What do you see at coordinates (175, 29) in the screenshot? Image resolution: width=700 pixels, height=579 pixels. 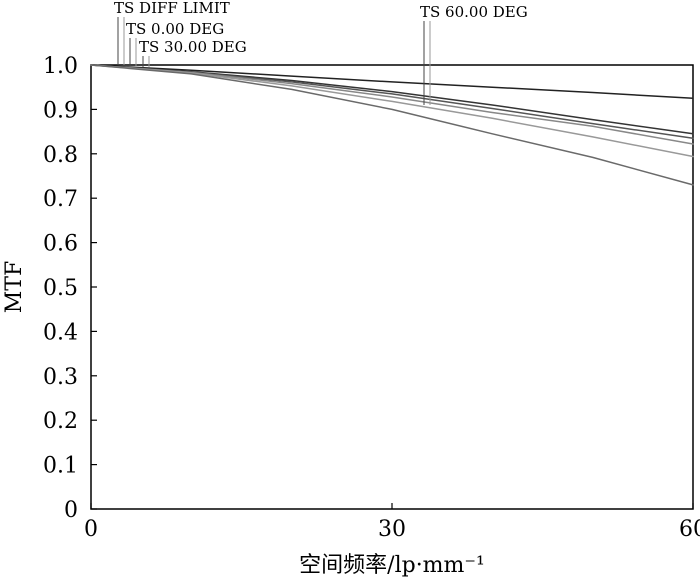 I see `legend-label-1: TS 0.00 DEG` at bounding box center [175, 29].